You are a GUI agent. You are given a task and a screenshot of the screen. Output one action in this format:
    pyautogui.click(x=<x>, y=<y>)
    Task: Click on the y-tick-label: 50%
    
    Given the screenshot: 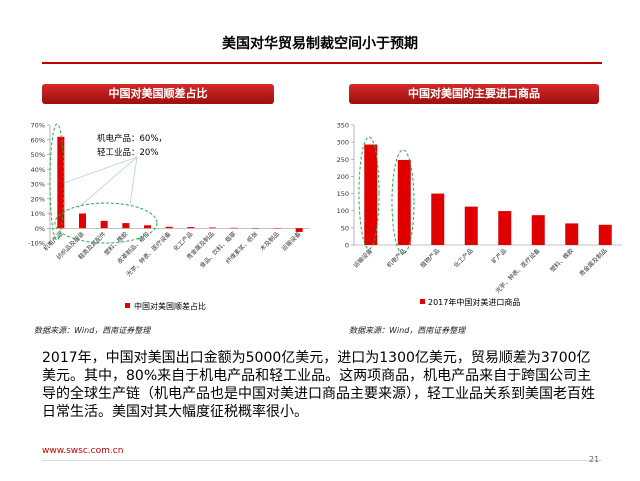 What is the action you would take?
    pyautogui.click(x=38, y=155)
    